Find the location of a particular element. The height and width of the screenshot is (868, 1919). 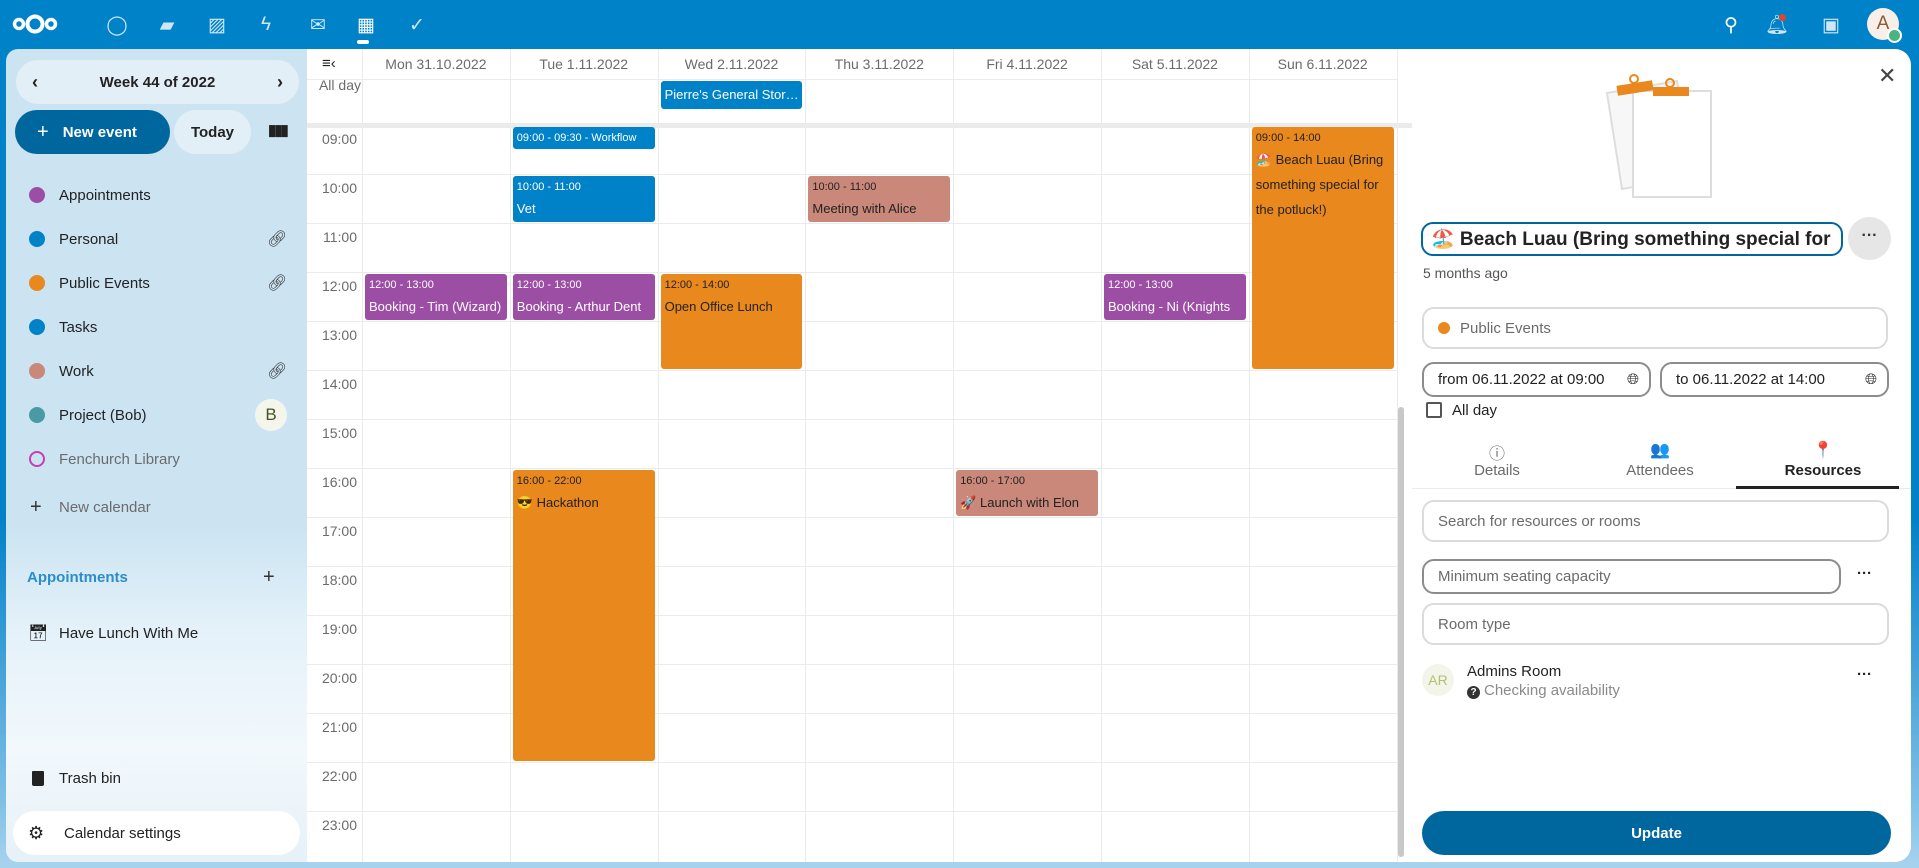

calendar-event: 12:00 - 13:00 Booking - Arthur Dent is located at coordinates (583, 297).